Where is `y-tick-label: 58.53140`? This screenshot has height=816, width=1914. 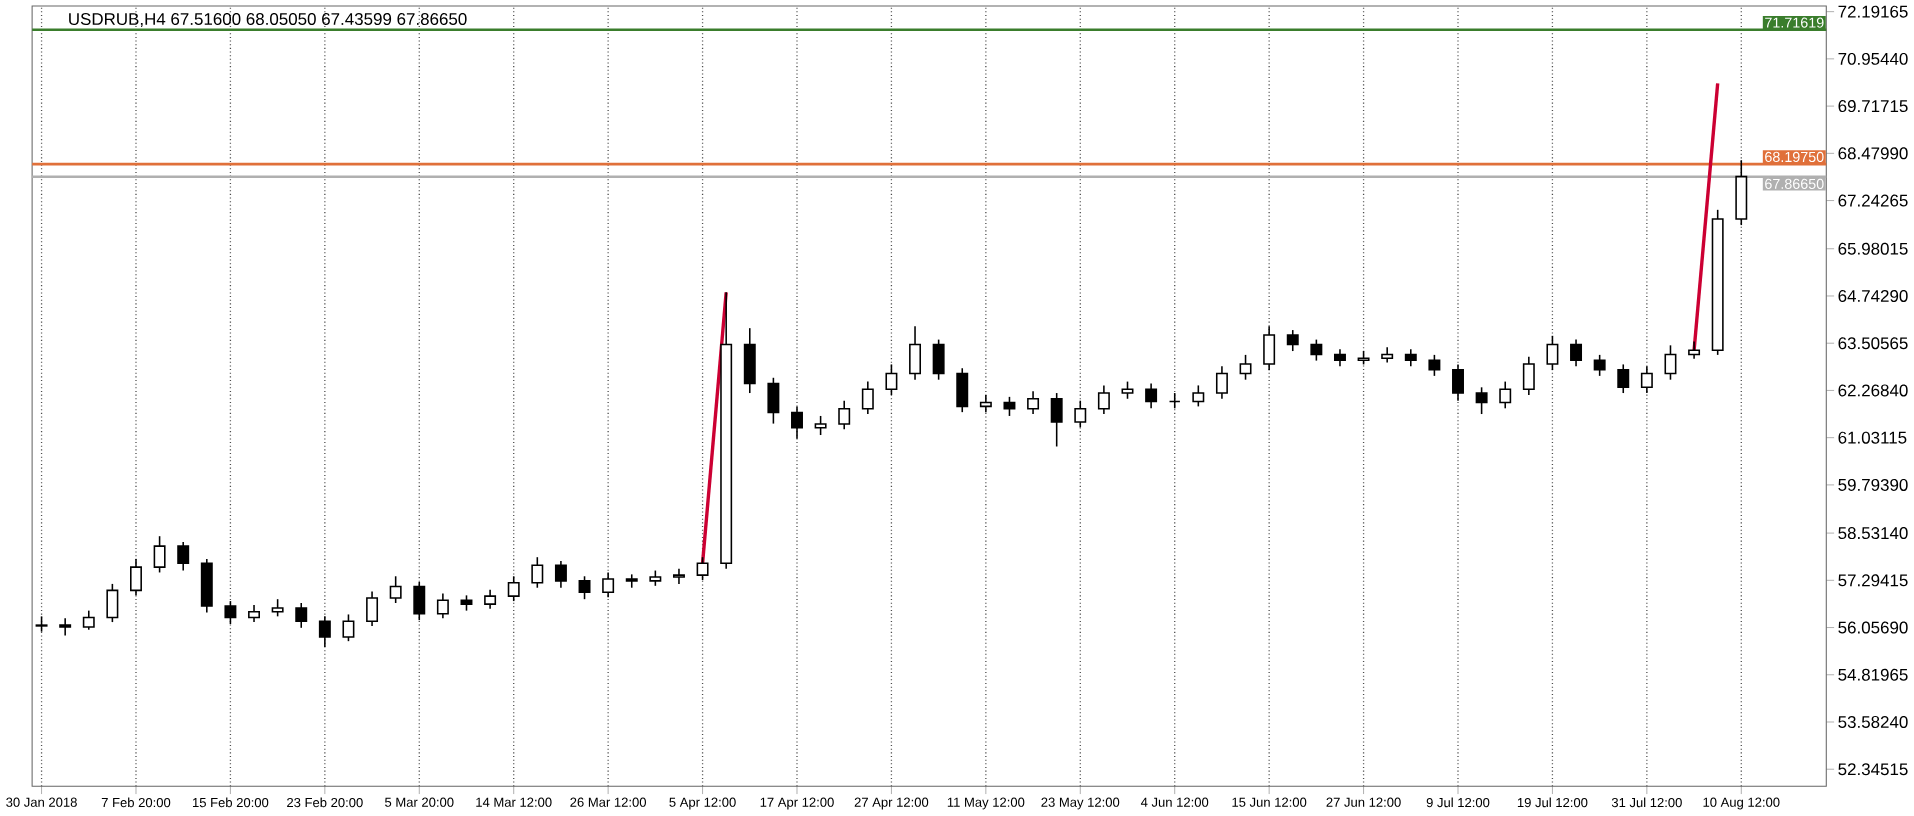
y-tick-label: 58.53140 is located at coordinates (1873, 533).